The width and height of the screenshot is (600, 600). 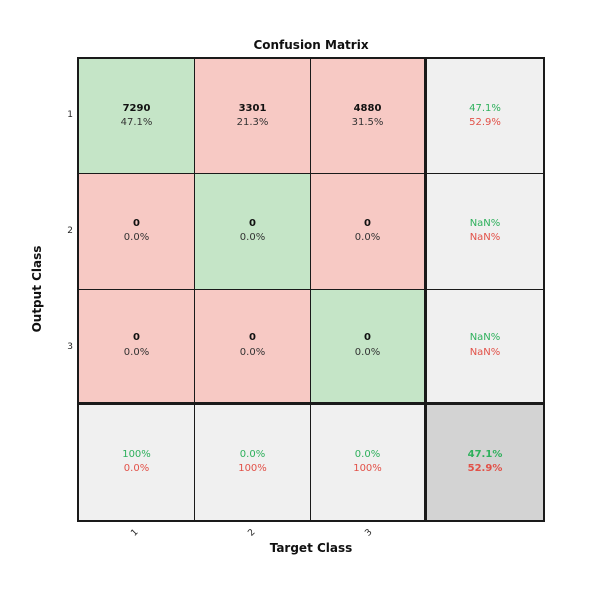 What do you see at coordinates (136, 108) in the screenshot?
I see `cell-count: 7290` at bounding box center [136, 108].